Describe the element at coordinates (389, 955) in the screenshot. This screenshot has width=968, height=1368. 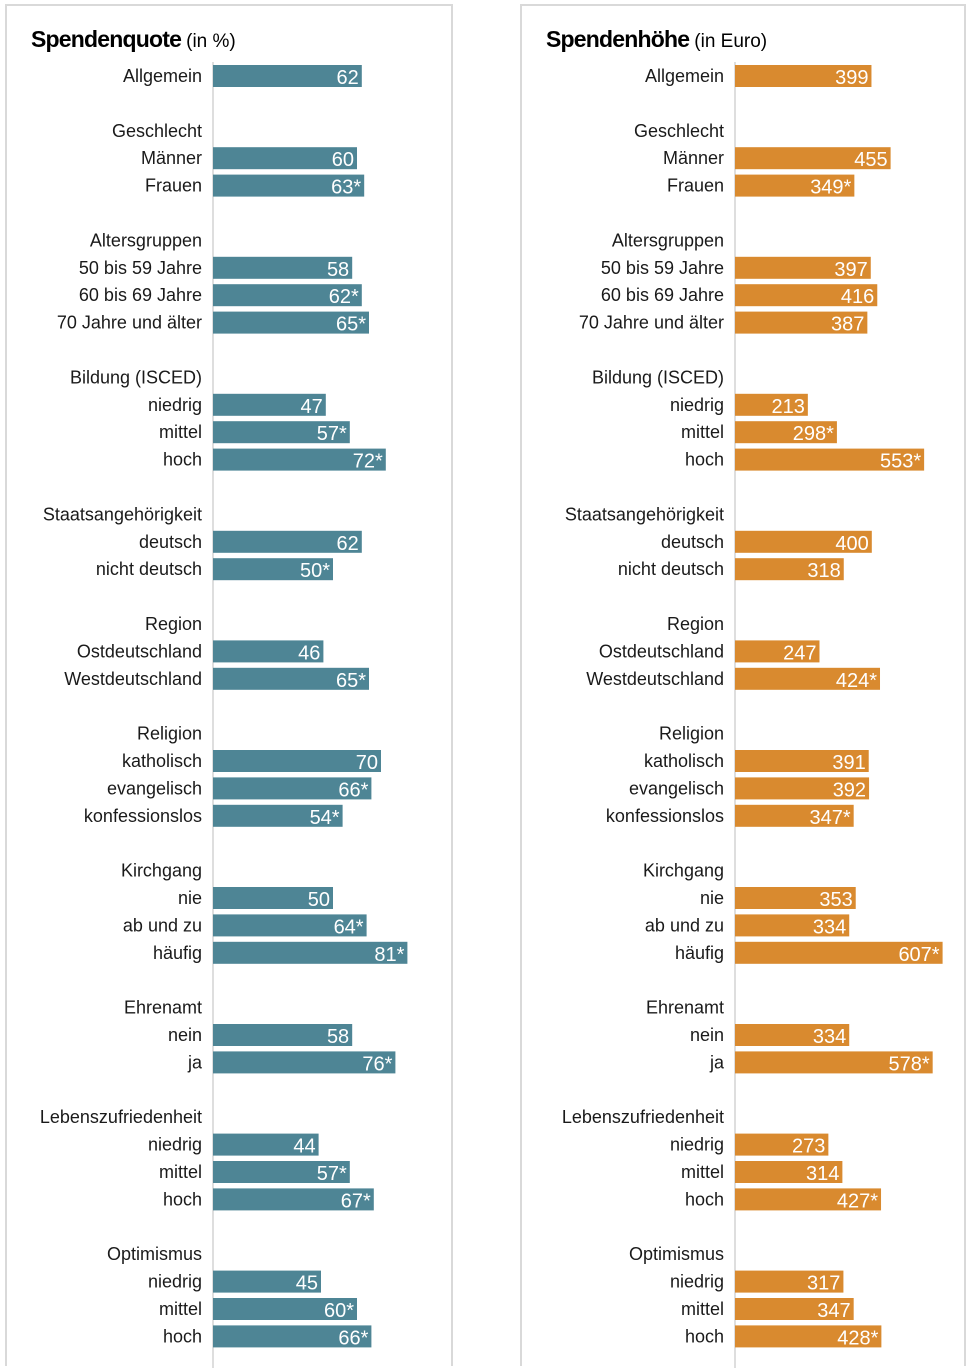
I see `data-label: 81*` at that location.